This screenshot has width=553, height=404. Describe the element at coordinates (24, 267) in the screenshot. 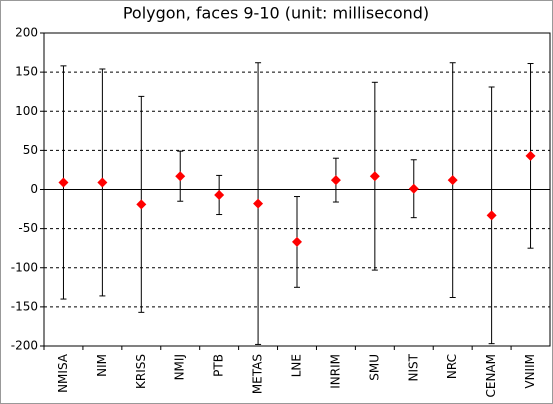

I see `y-tick-label: -100` at that location.